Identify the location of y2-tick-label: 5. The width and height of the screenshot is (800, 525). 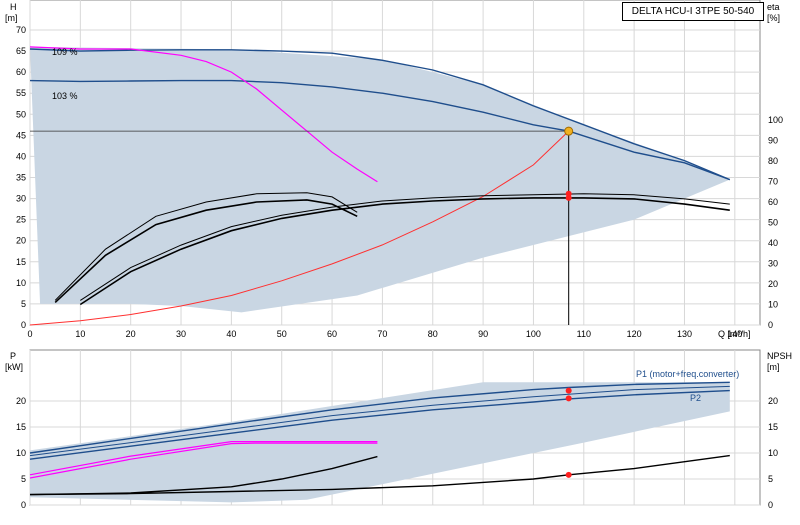
(770, 479).